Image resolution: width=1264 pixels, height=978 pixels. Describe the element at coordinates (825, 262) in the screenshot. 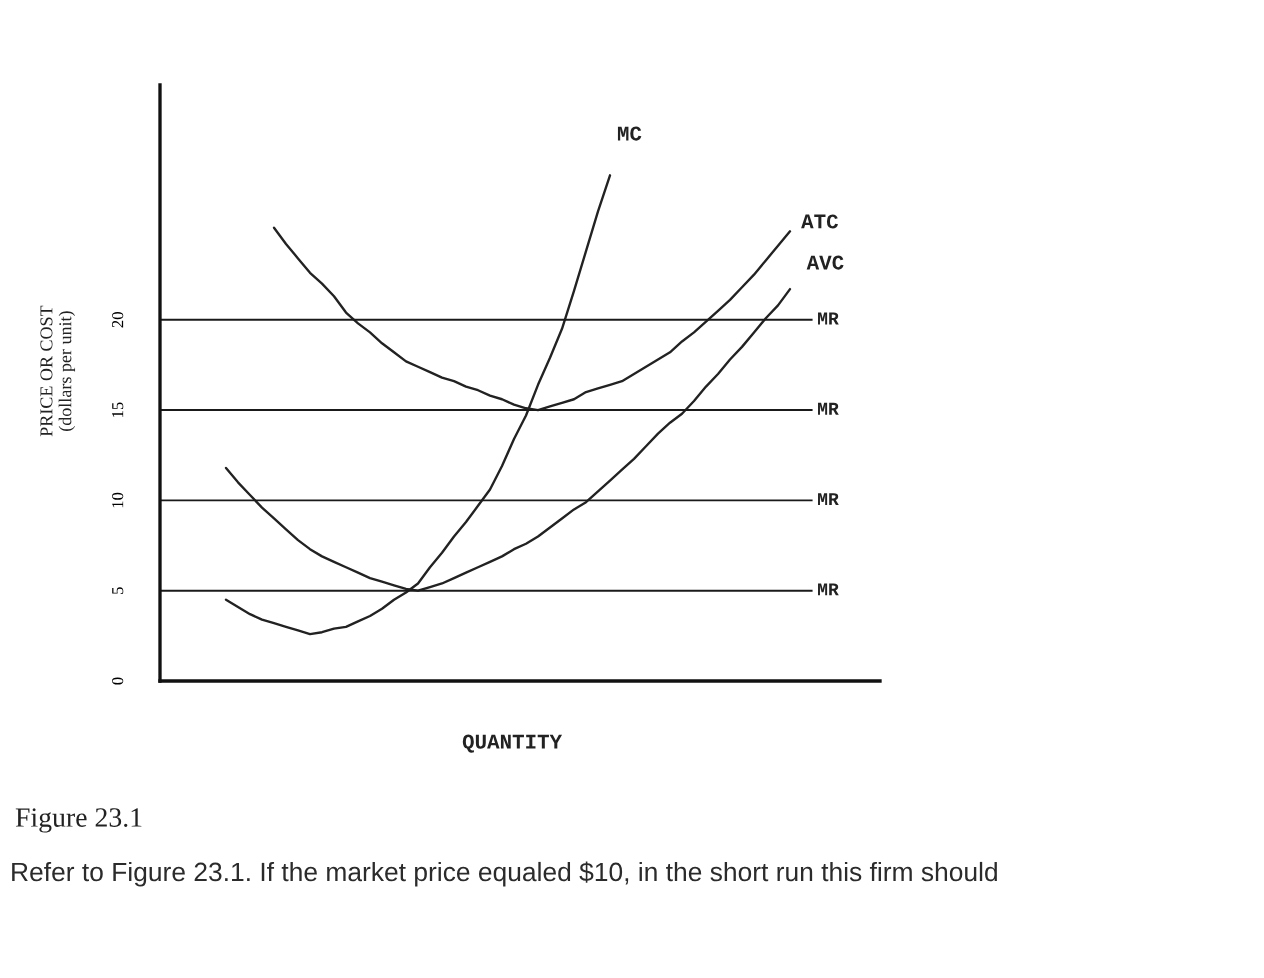

I see `series-label: AVC` at that location.